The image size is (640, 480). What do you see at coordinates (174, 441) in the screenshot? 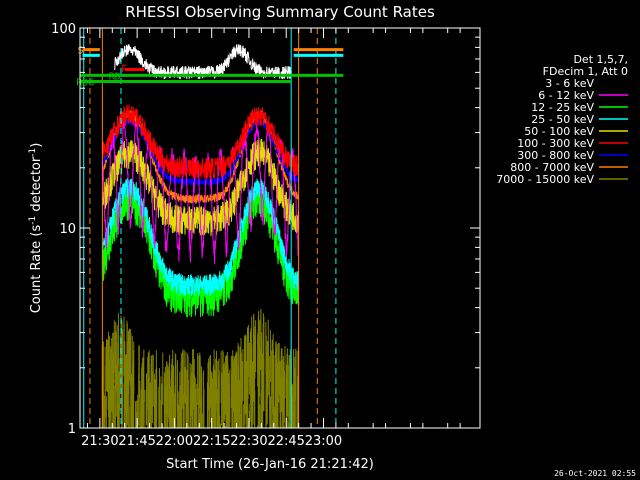
I see `x-tick-label: 22:00` at bounding box center [174, 441].